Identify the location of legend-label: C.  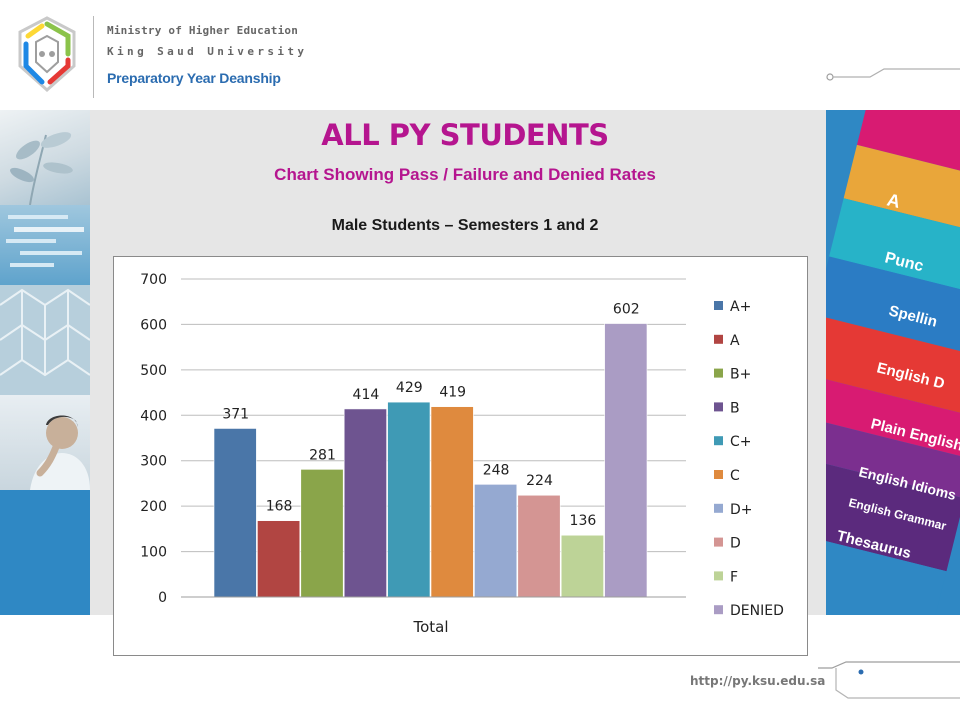
(735, 476).